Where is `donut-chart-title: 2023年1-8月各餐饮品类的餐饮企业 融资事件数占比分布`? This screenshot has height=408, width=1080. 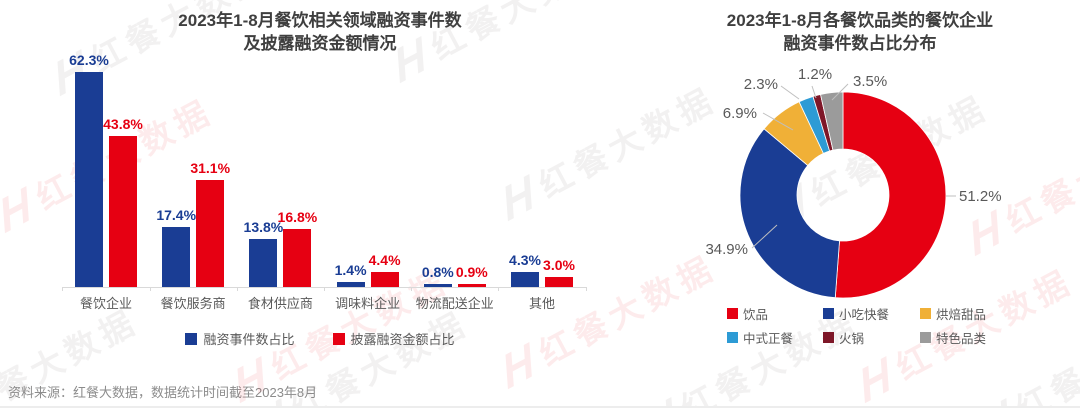
donut-chart-title: 2023年1-8月各餐饮品类的餐饮企业 融资事件数占比分布 is located at coordinates (860, 32).